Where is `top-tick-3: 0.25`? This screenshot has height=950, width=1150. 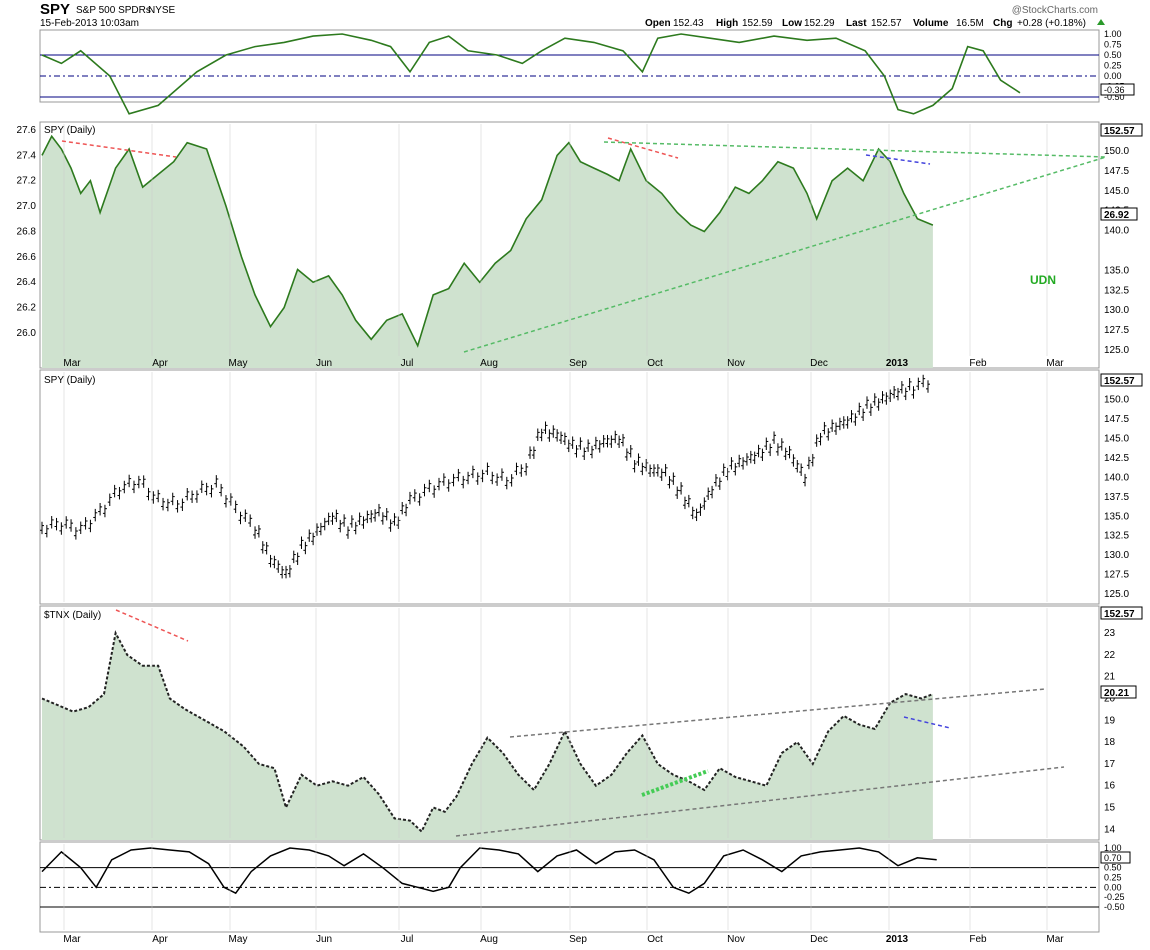
top-tick-3: 0.25 is located at coordinates (1113, 66).